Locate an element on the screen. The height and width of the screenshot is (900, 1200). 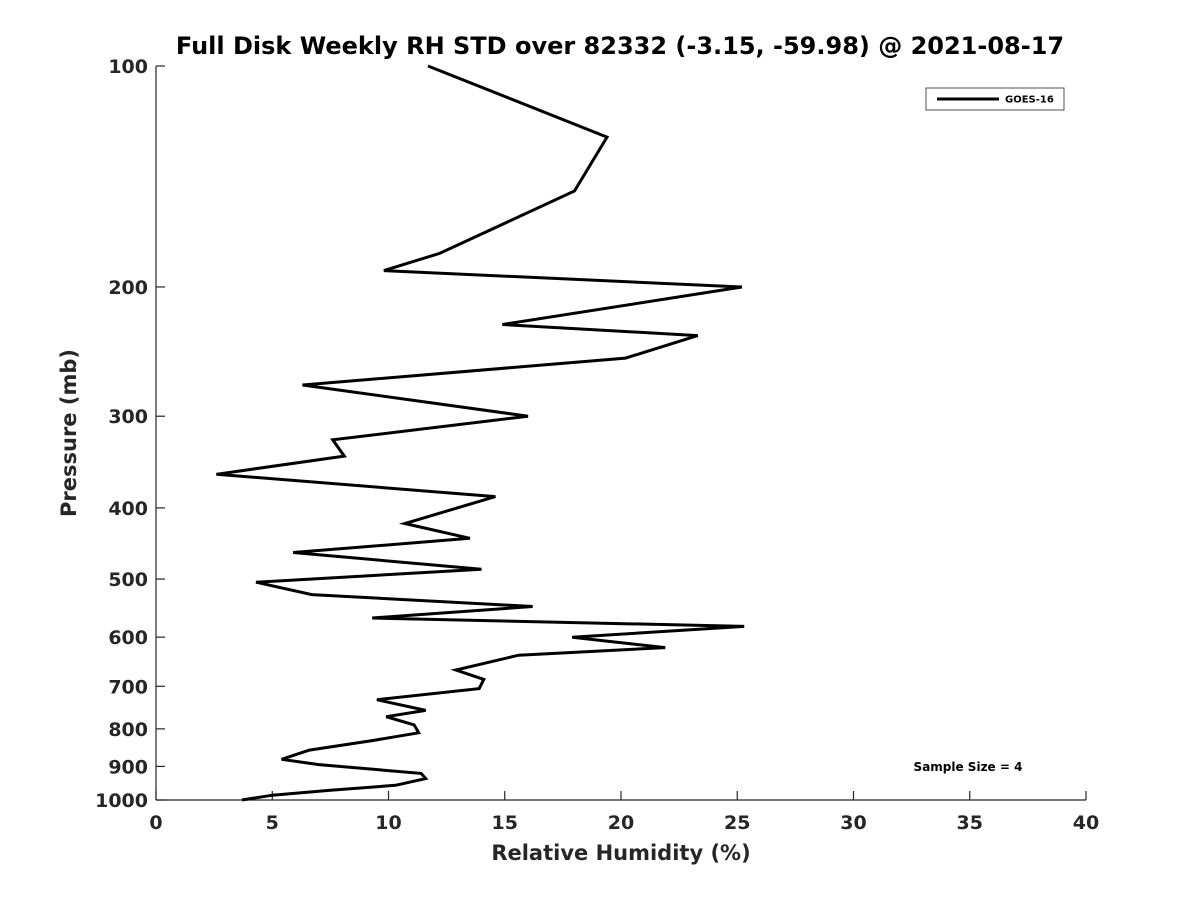
y-tick-label: 600 is located at coordinates (128, 638).